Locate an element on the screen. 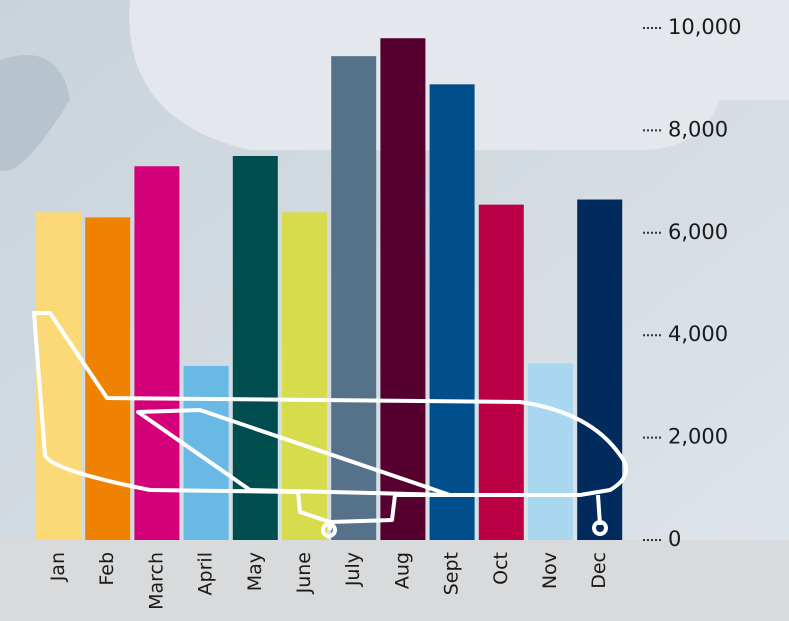 The height and width of the screenshot is (621, 789). y-tick-label: 2,000 is located at coordinates (698, 437).